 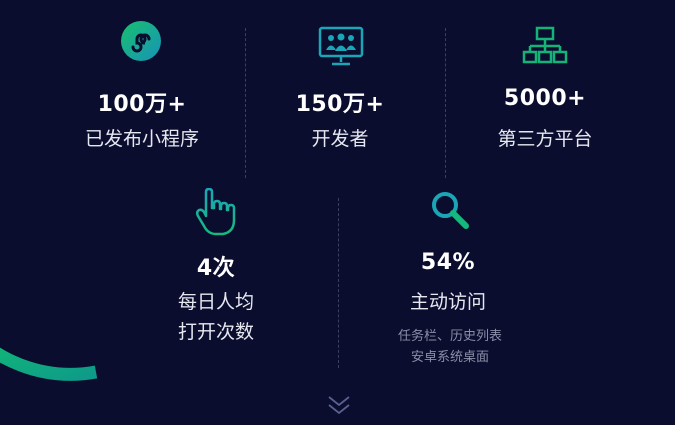 I want to click on stat-note-line: 任务栏、历史列表, so click(x=449, y=336).